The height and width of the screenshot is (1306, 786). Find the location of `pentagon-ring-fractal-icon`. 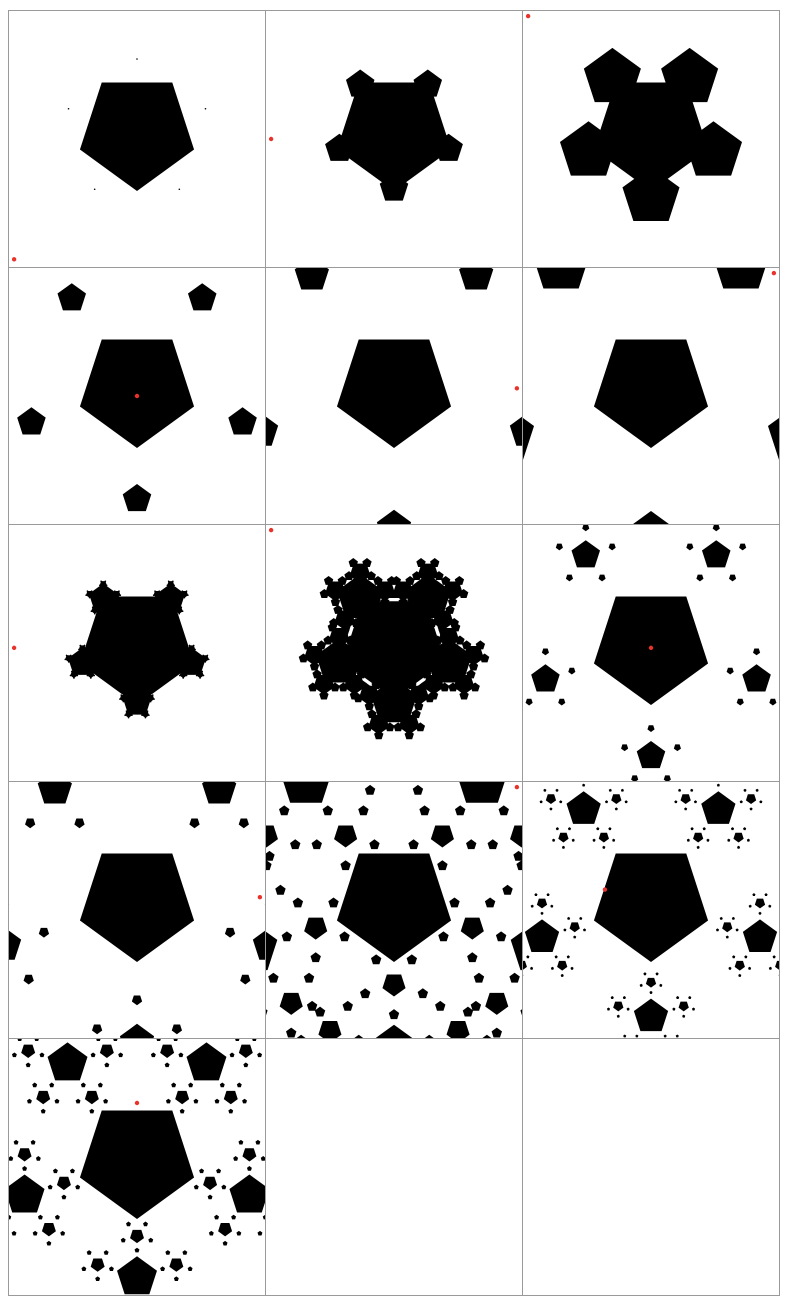

pentagon-ring-fractal-icon is located at coordinates (651, 653).